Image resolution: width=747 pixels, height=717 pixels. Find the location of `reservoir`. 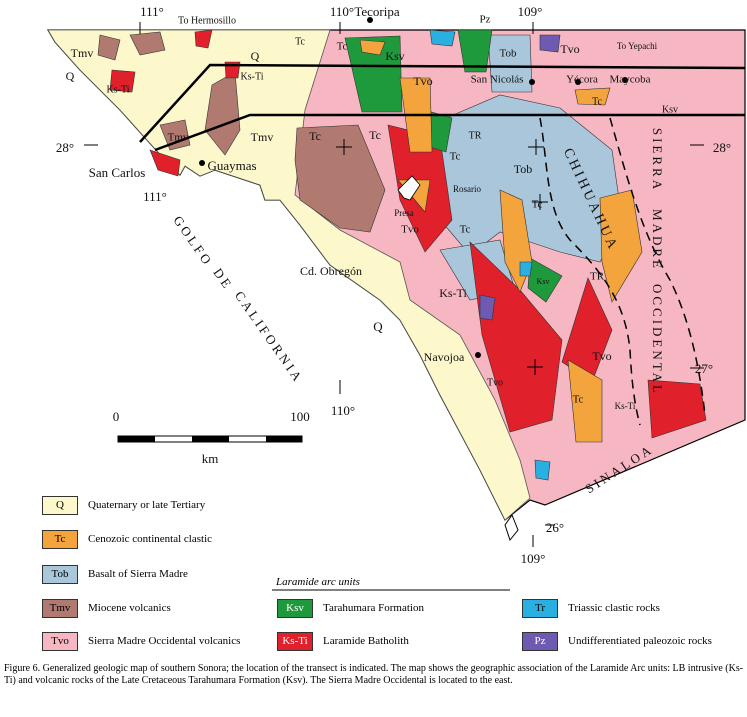

reservoir is located at coordinates (409, 188).